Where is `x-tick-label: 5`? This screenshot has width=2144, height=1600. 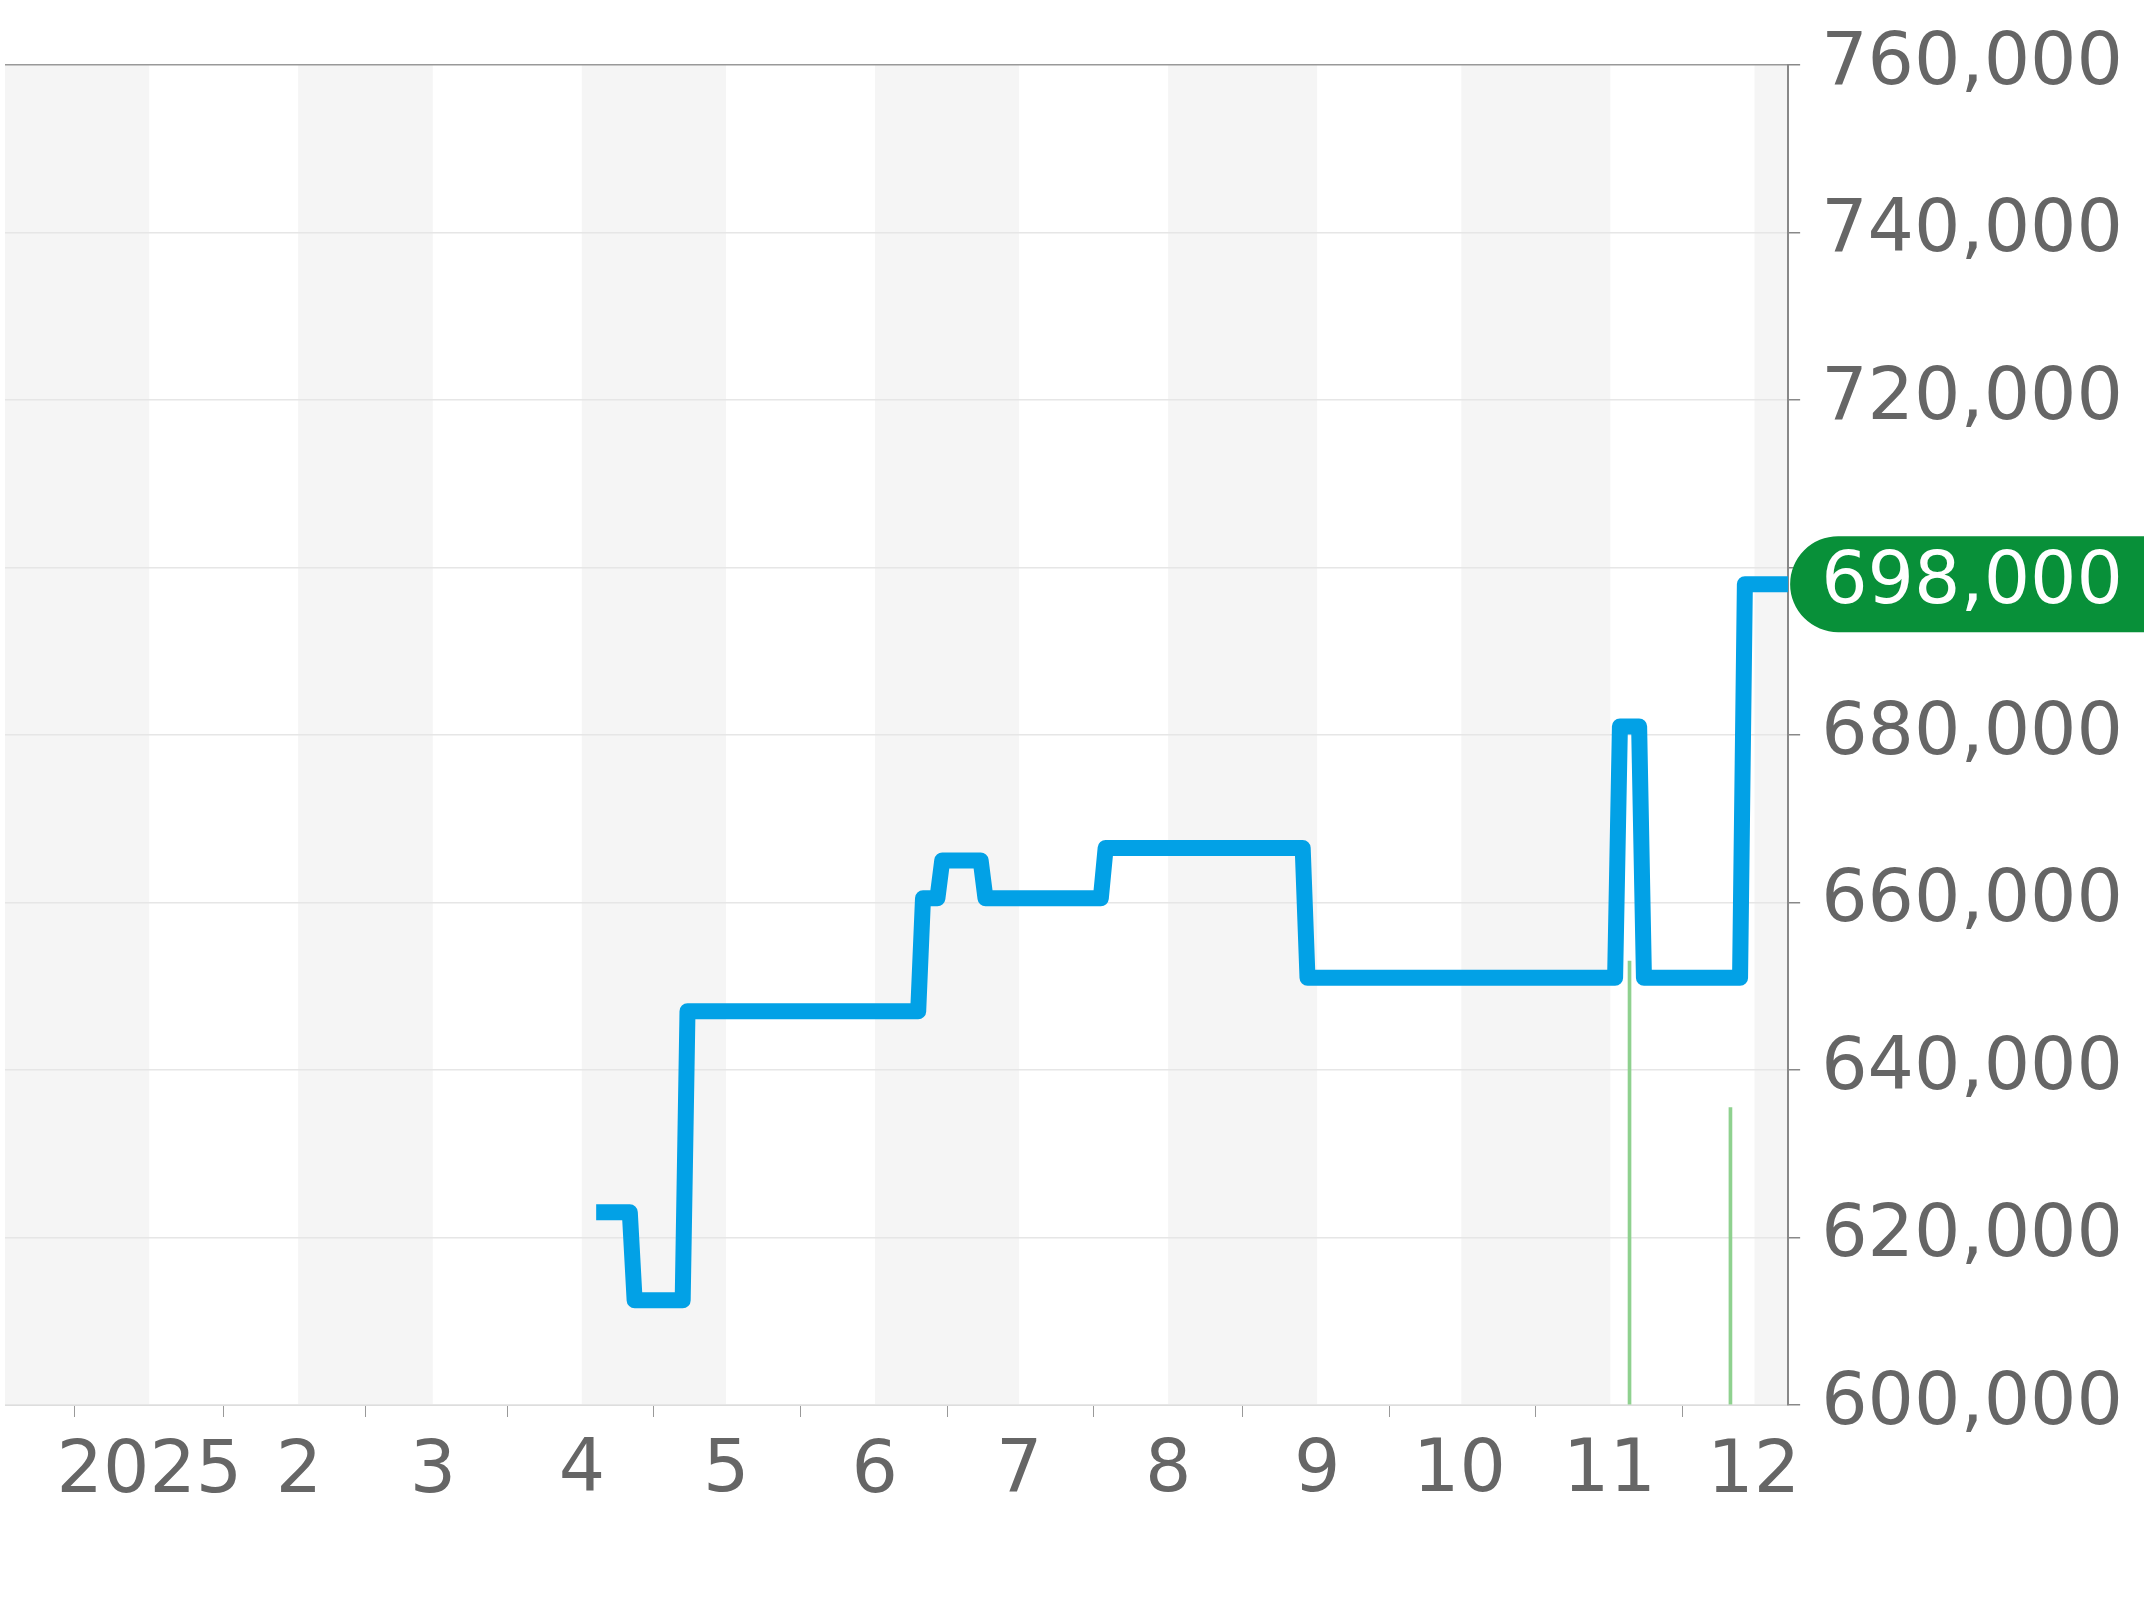 x-tick-label: 5 is located at coordinates (726, 1465).